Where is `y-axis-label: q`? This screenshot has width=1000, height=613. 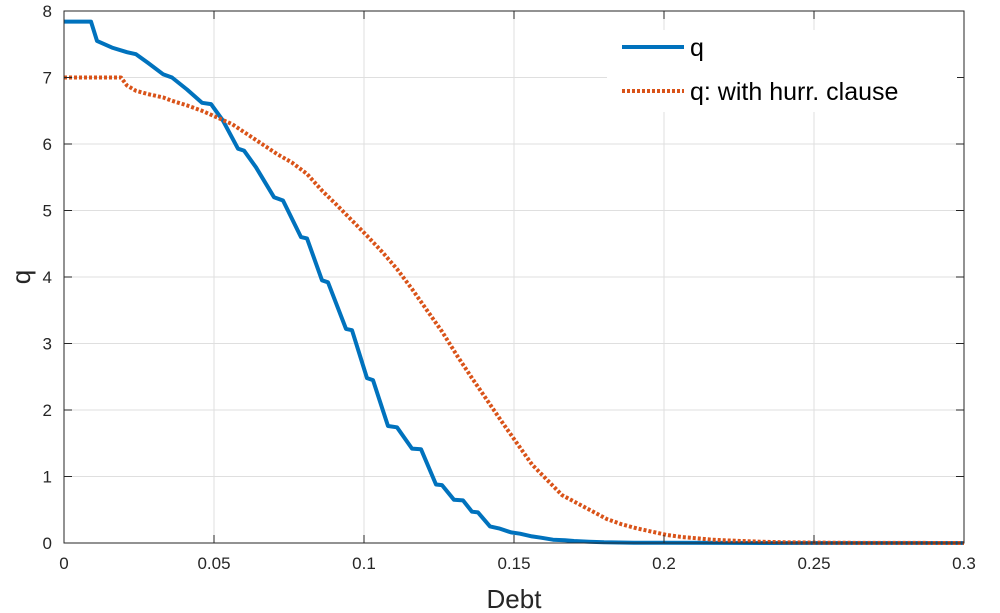
y-axis-label: q is located at coordinates (21, 277).